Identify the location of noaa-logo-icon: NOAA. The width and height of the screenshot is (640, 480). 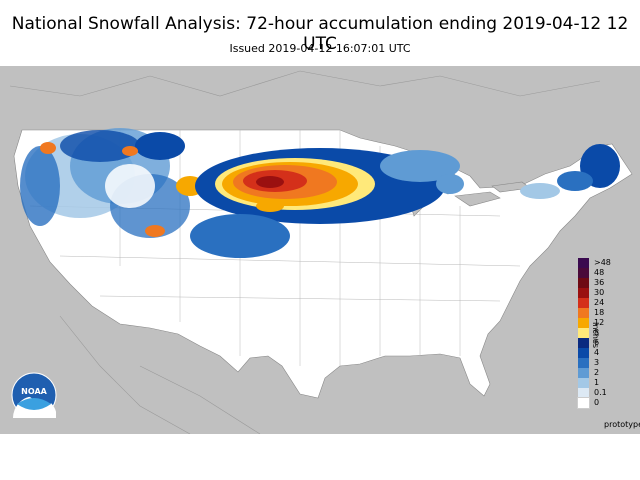
(34, 395).